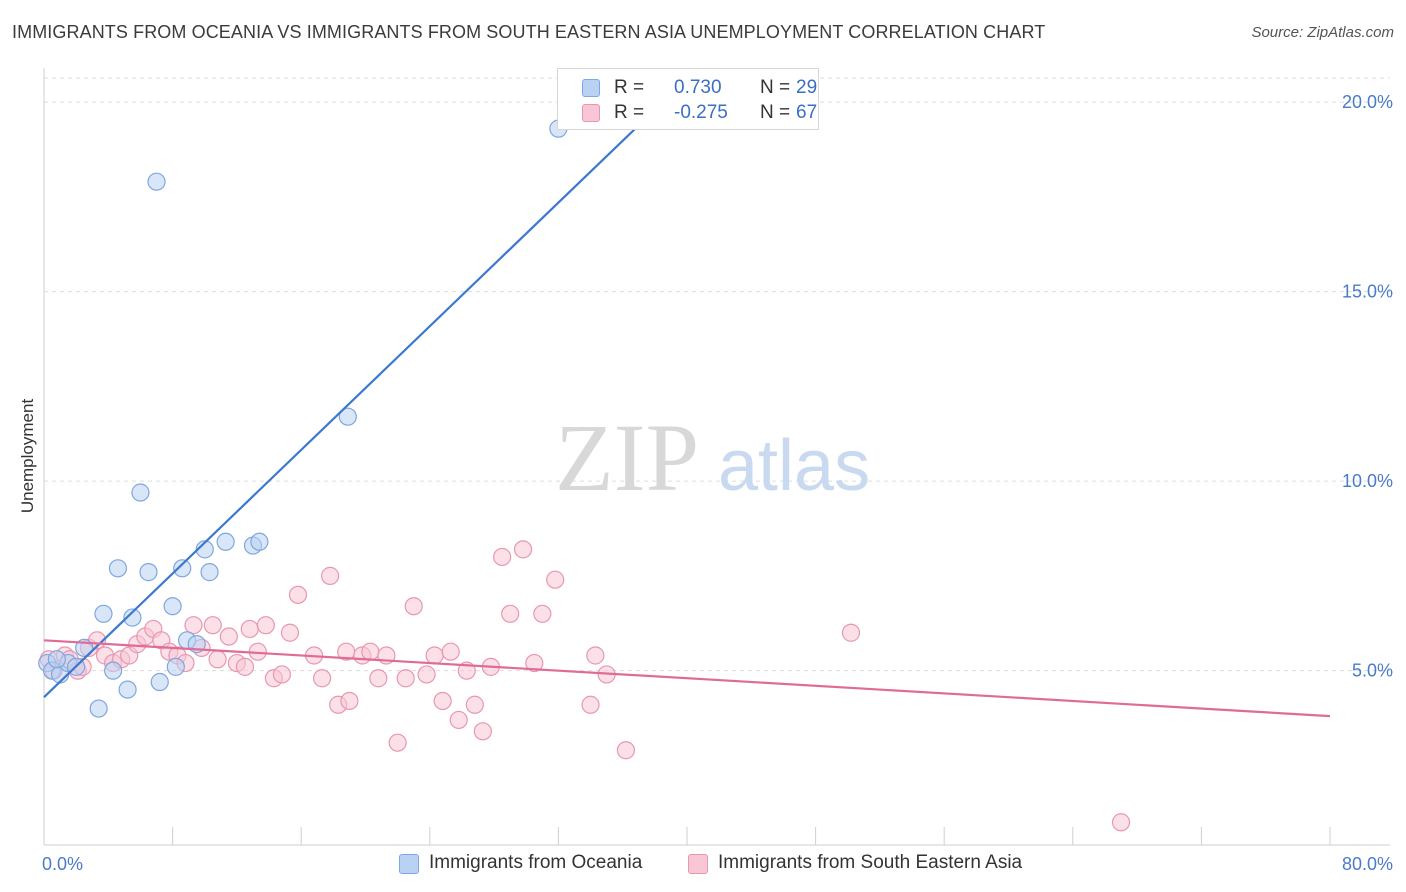 Image resolution: width=1406 pixels, height=892 pixels. I want to click on legend-label: Immigrants from Oceania, so click(536, 862).